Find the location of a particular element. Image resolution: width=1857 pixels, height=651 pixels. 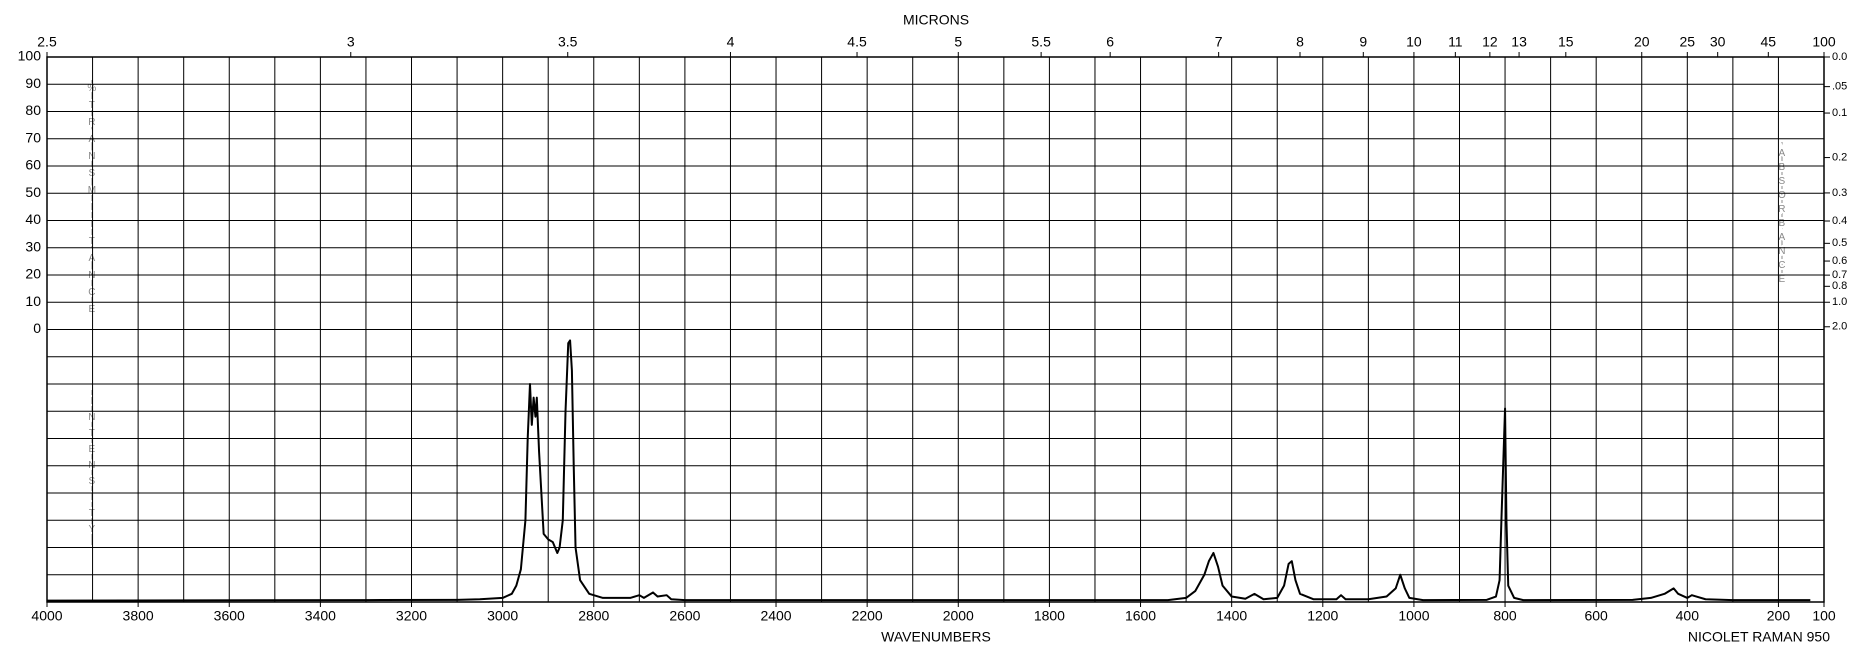

intensity-title: INTENSITY is located at coordinates (91, 468).